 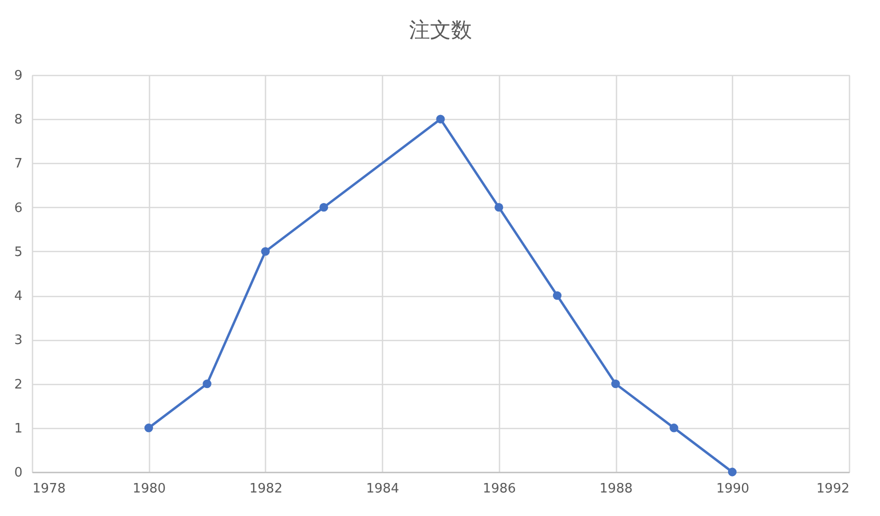 What do you see at coordinates (616, 489) in the screenshot?
I see `x-tick-label: 1988` at bounding box center [616, 489].